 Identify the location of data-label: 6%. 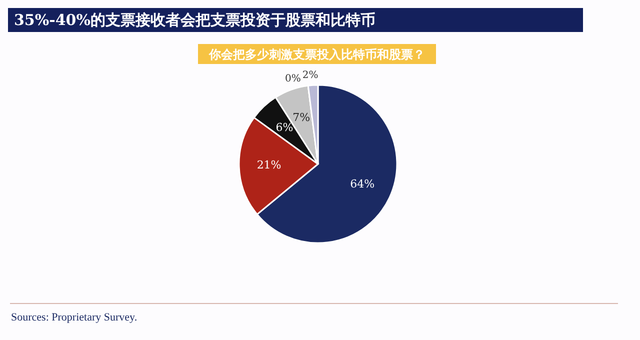
(285, 127).